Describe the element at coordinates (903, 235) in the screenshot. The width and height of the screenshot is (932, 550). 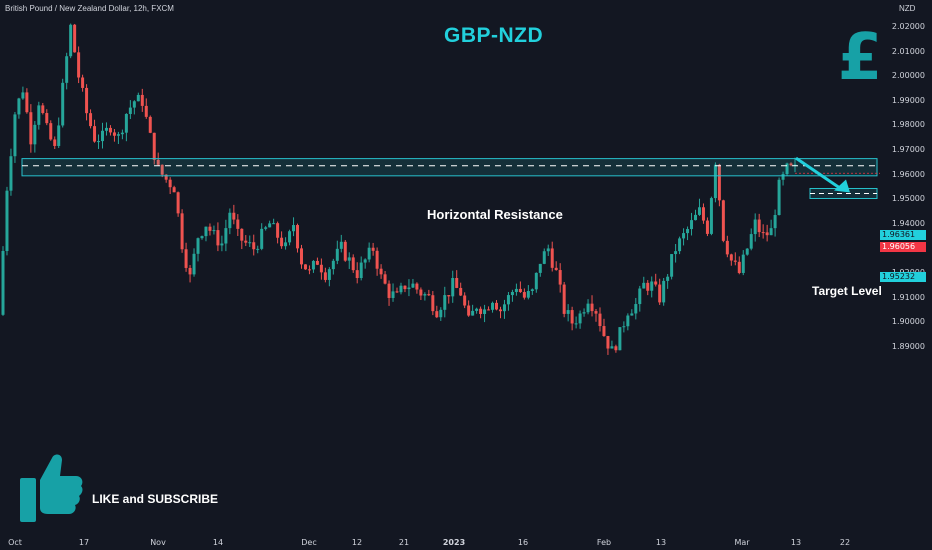
I see `price-tag-resistance: 1.96361` at that location.